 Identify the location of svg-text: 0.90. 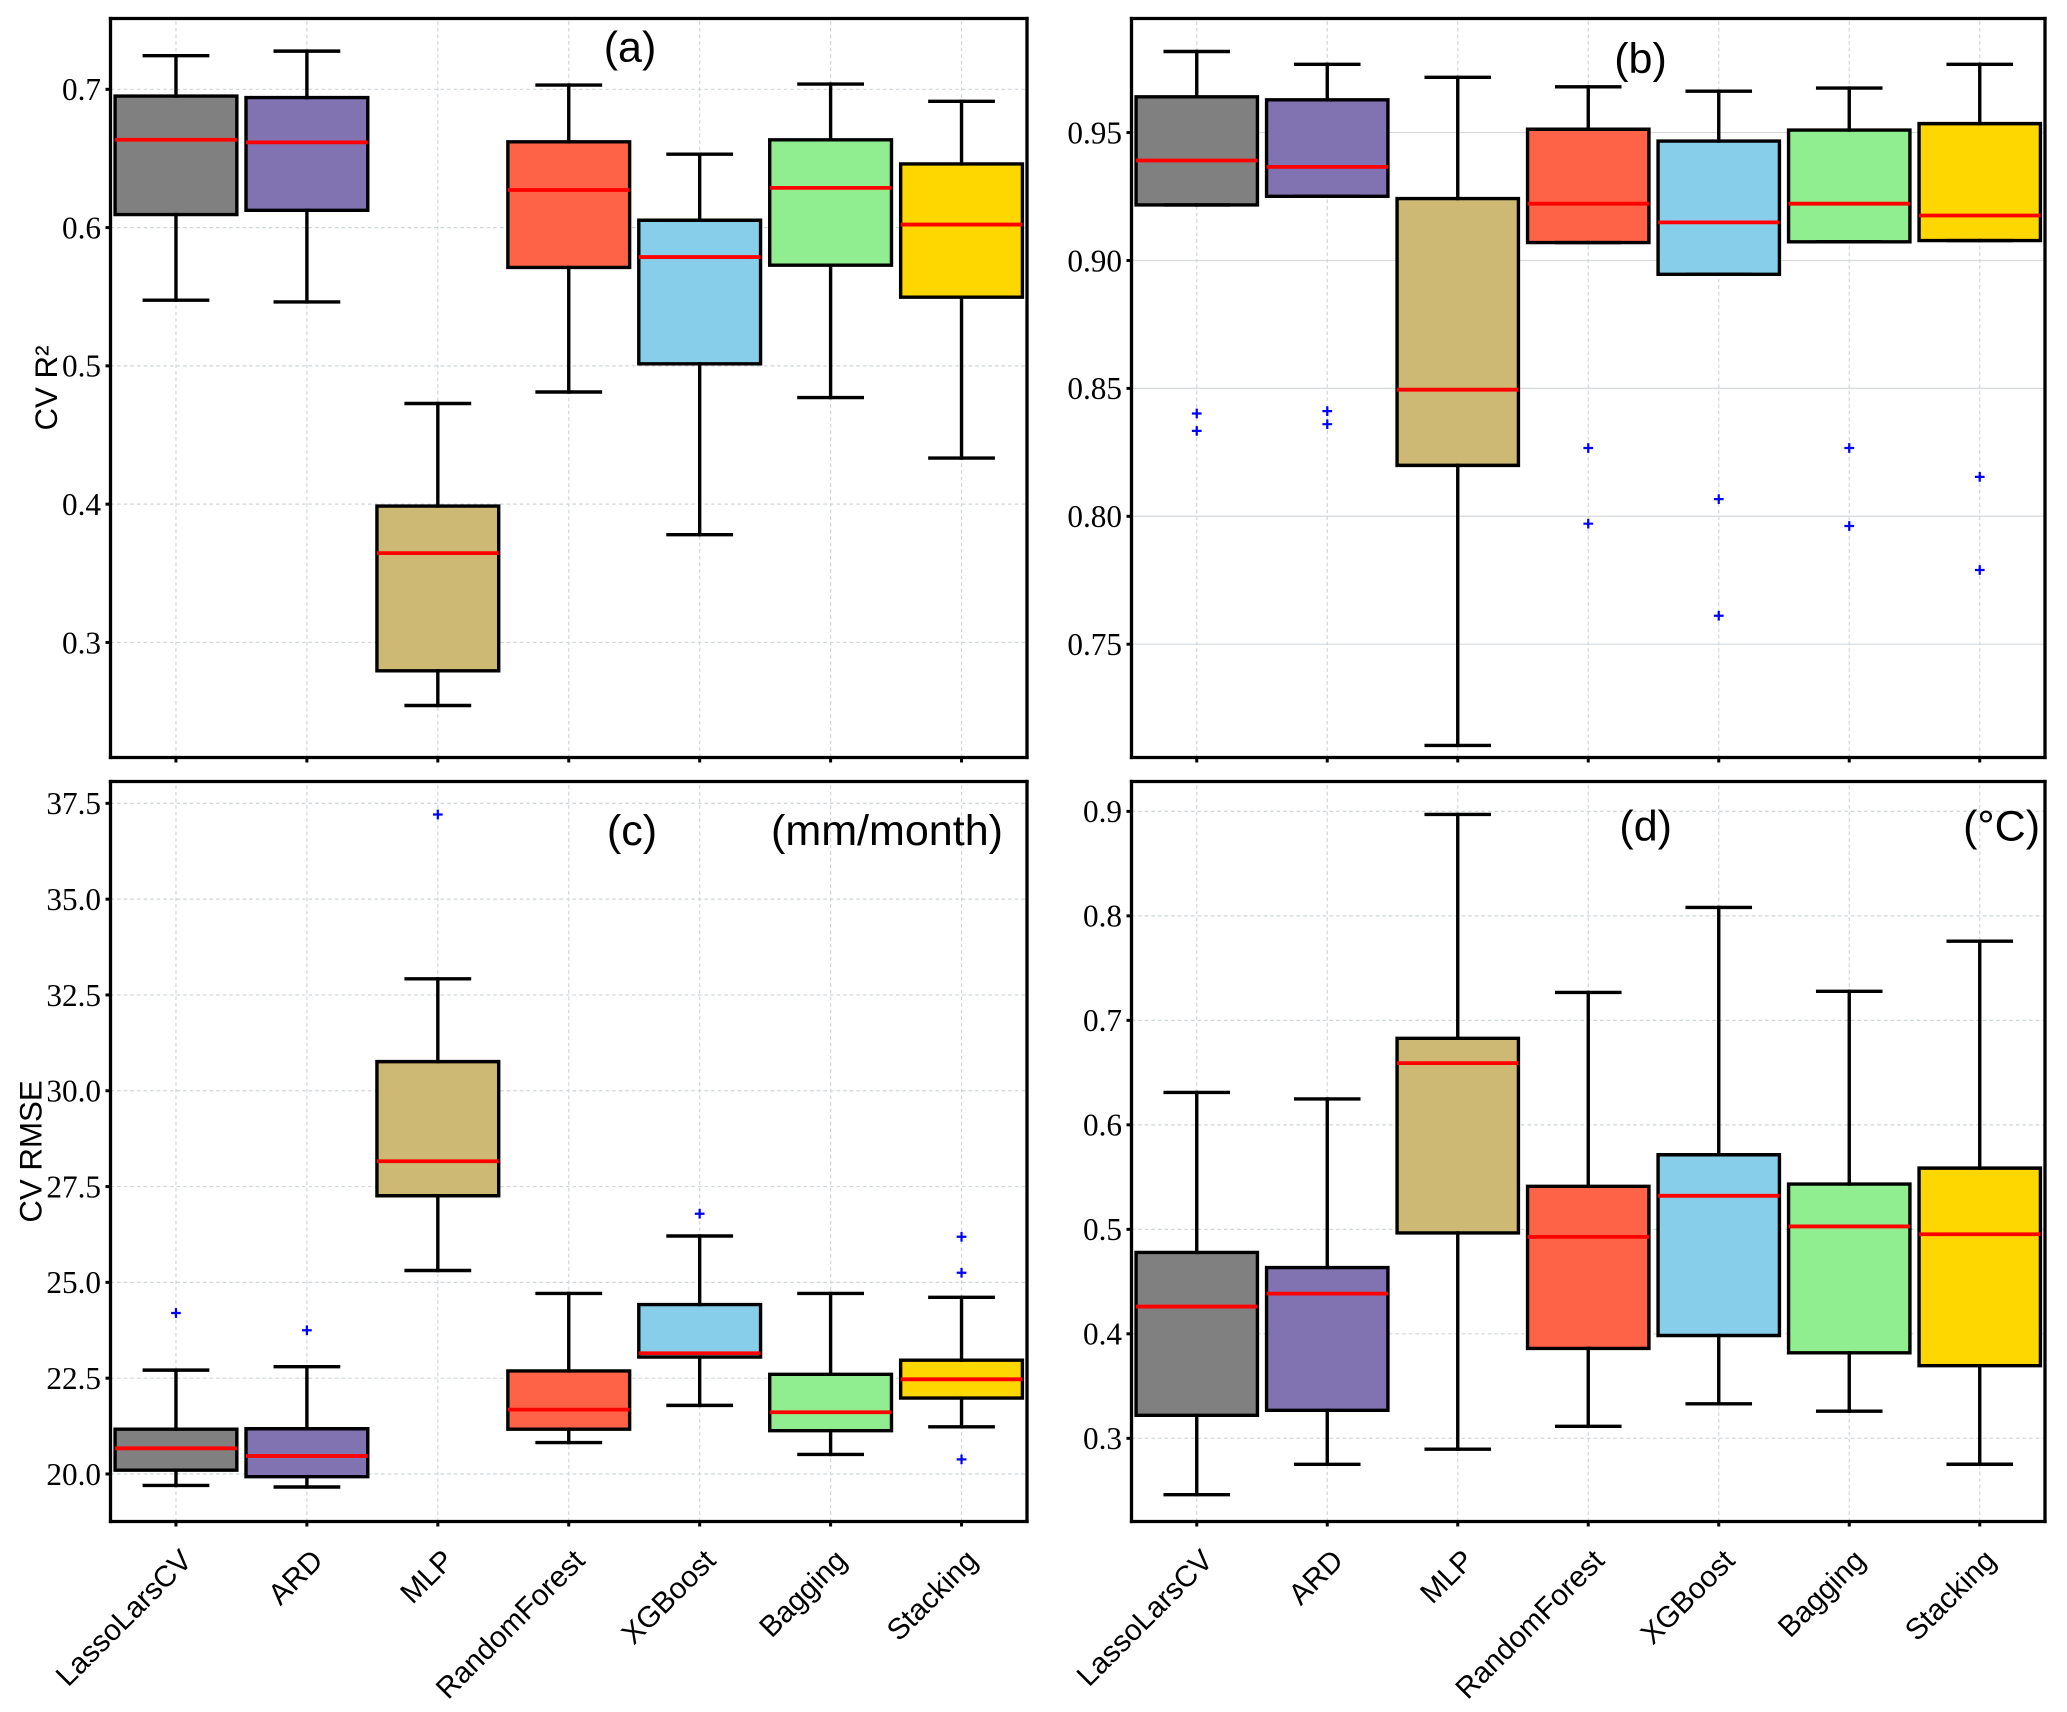
(1094, 260).